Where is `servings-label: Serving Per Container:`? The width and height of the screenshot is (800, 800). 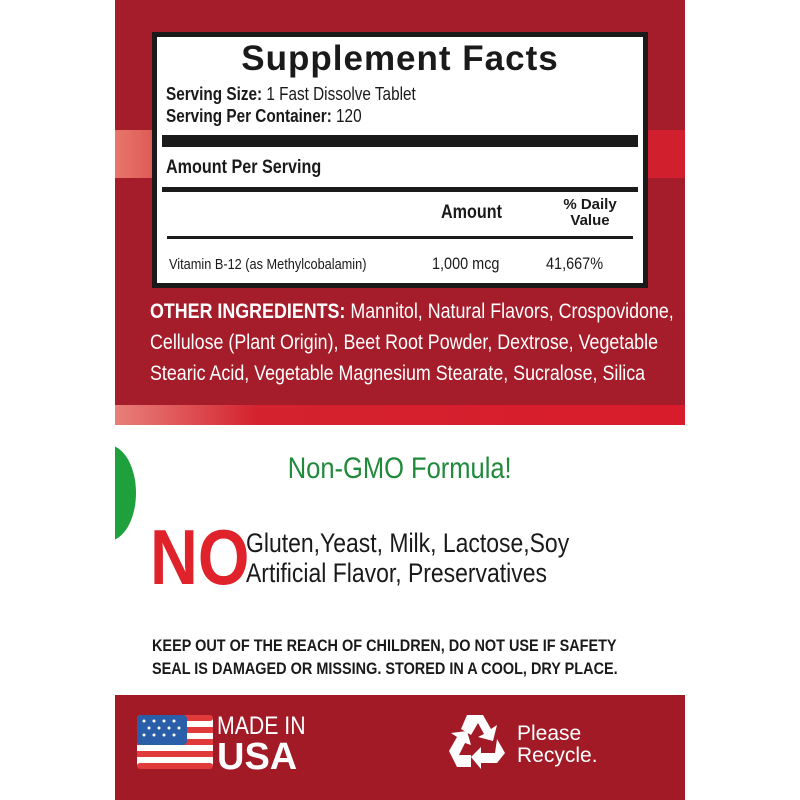
servings-label: Serving Per Container: is located at coordinates (249, 116).